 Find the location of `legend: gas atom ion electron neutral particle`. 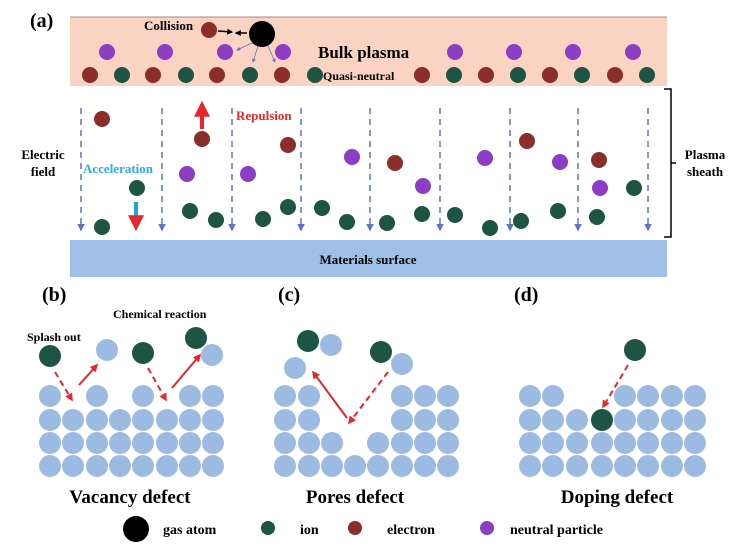

legend: gas atom ion electron neutral particle is located at coordinates (363, 529).